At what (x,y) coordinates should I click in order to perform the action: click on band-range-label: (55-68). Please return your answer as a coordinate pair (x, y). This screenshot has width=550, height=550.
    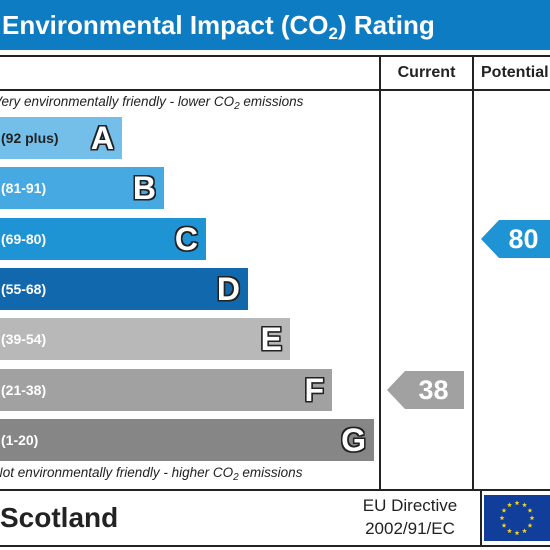
    Looking at the image, I should click on (24, 289).